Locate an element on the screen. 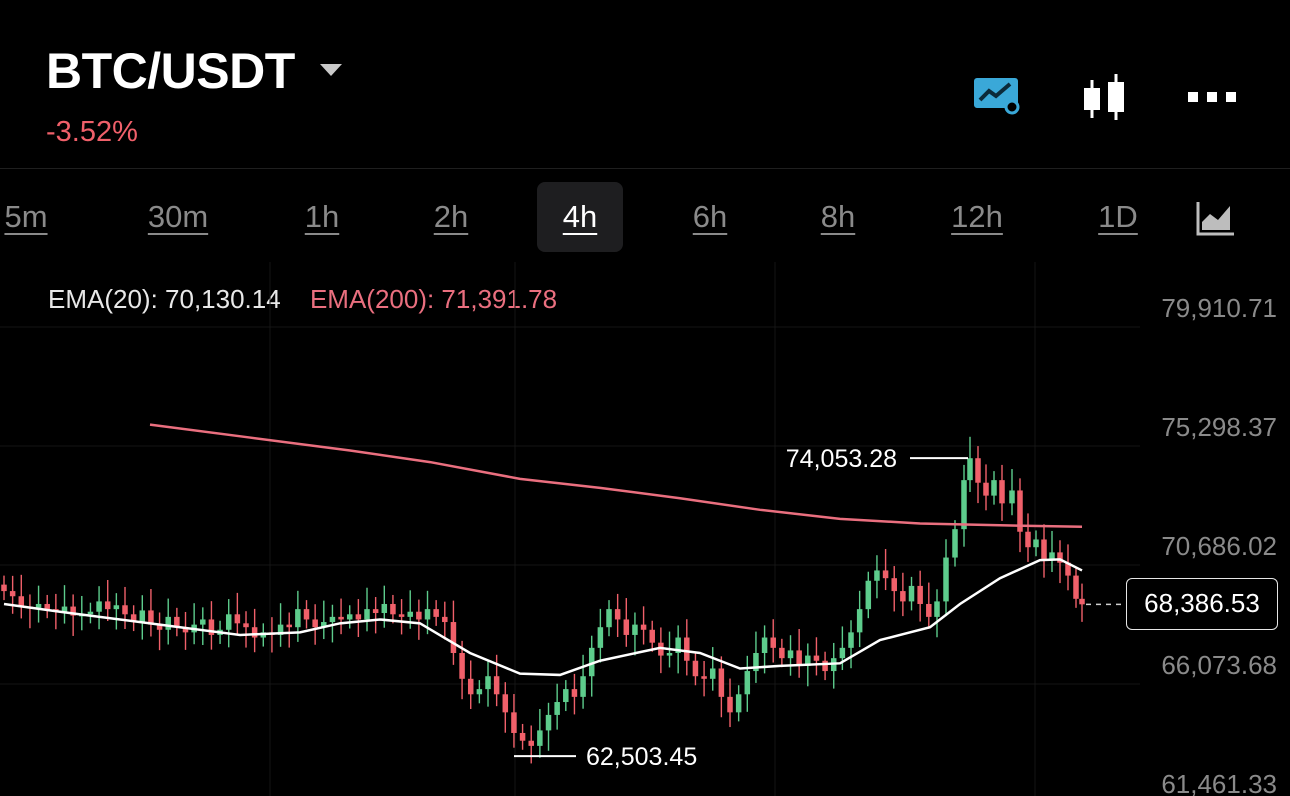  tab-2h: 2h is located at coordinates (451, 216).